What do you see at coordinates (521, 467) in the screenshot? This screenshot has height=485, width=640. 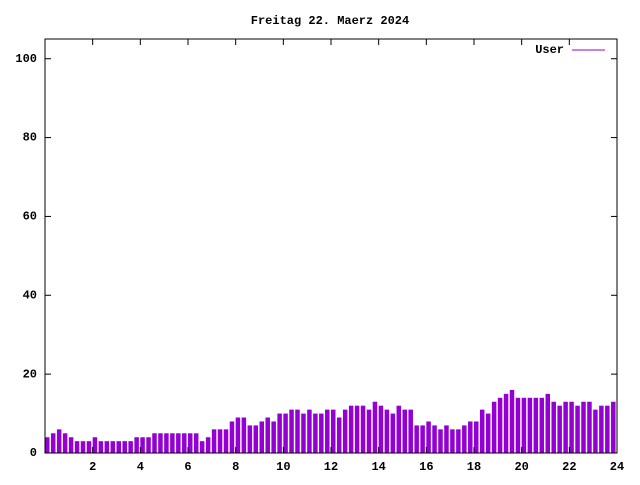 I see `x-tick-label: 20` at bounding box center [521, 467].